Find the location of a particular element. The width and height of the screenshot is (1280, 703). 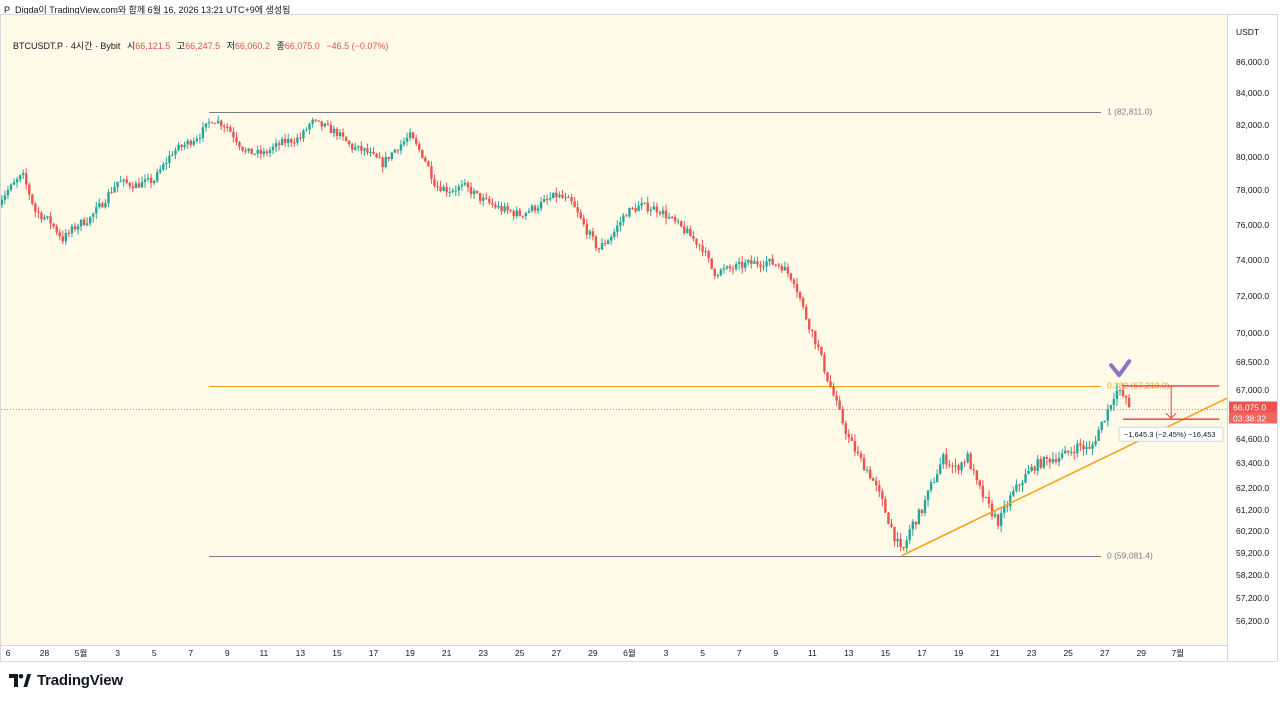

x-tick-label: 28 is located at coordinates (45, 653).